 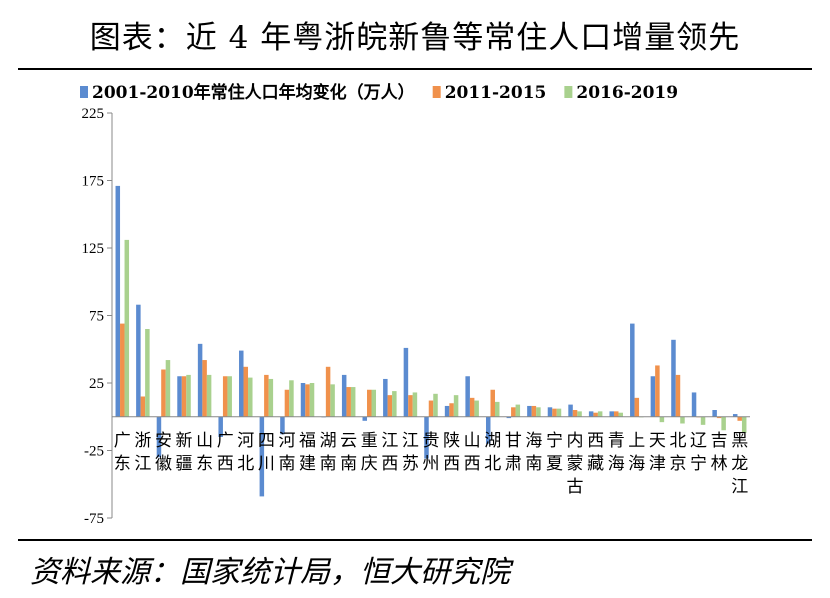 What do you see at coordinates (447, 411) in the screenshot?
I see `bar-s0-c16` at bounding box center [447, 411].